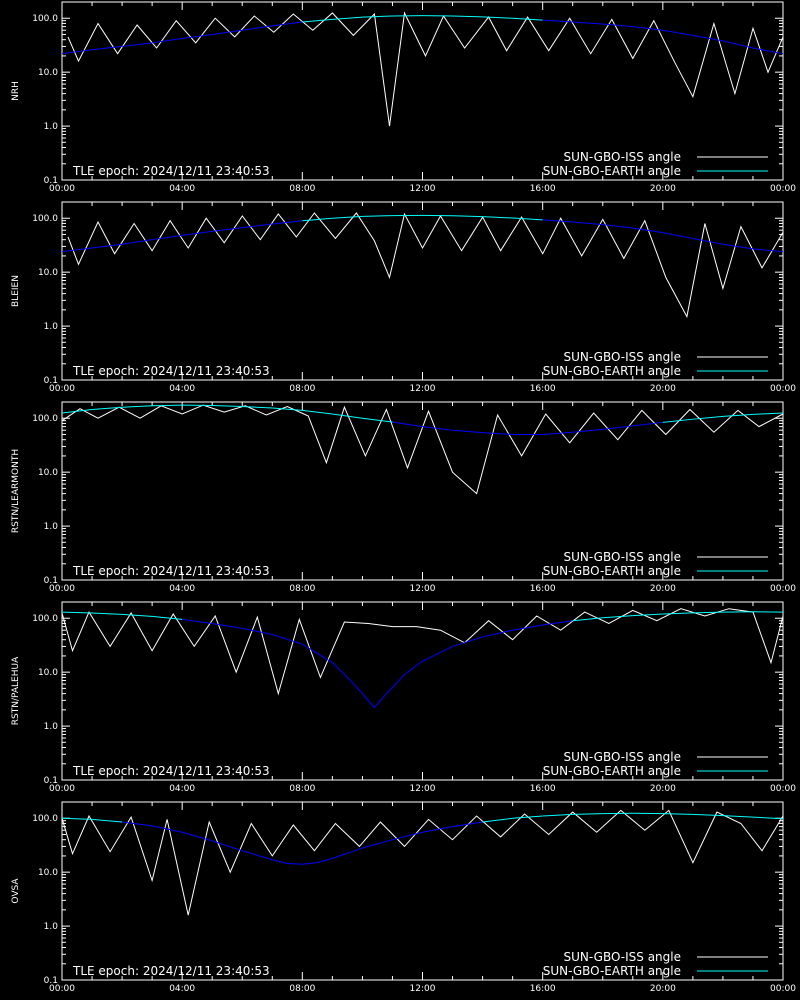 The height and width of the screenshot is (1000, 800). Describe the element at coordinates (302, 589) in the screenshot. I see `x-tick-label: 08:00` at that location.